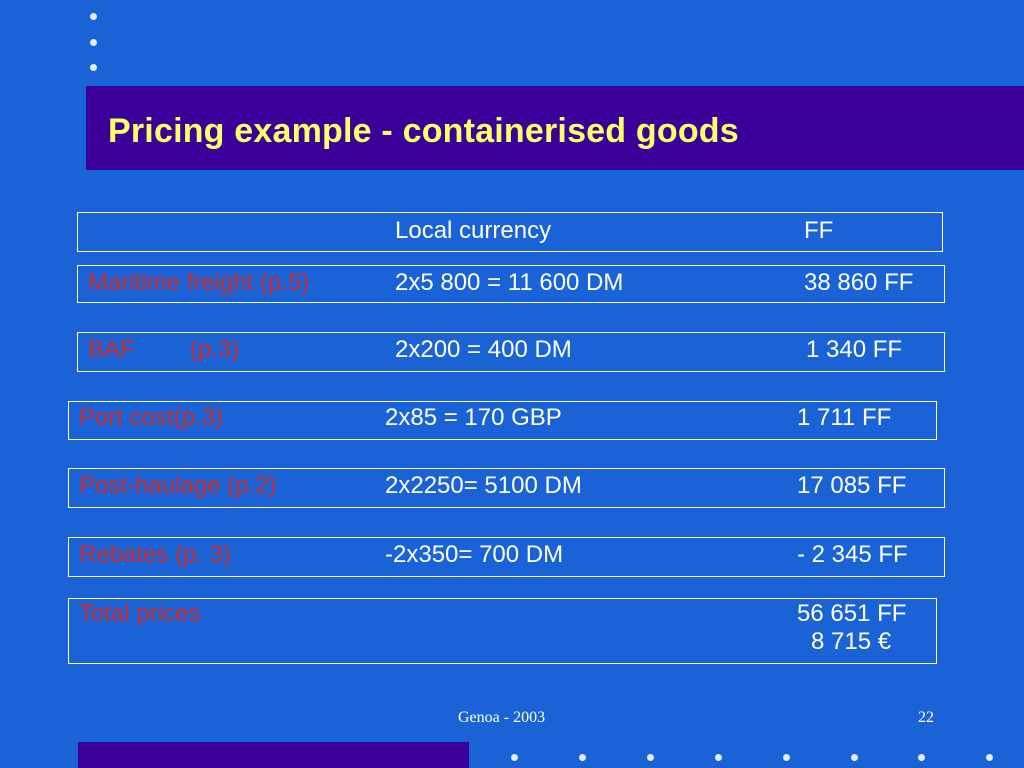 This screenshot has width=1024, height=768. What do you see at coordinates (155, 554) in the screenshot?
I see `row-label: Rebates (p. 3)` at bounding box center [155, 554].